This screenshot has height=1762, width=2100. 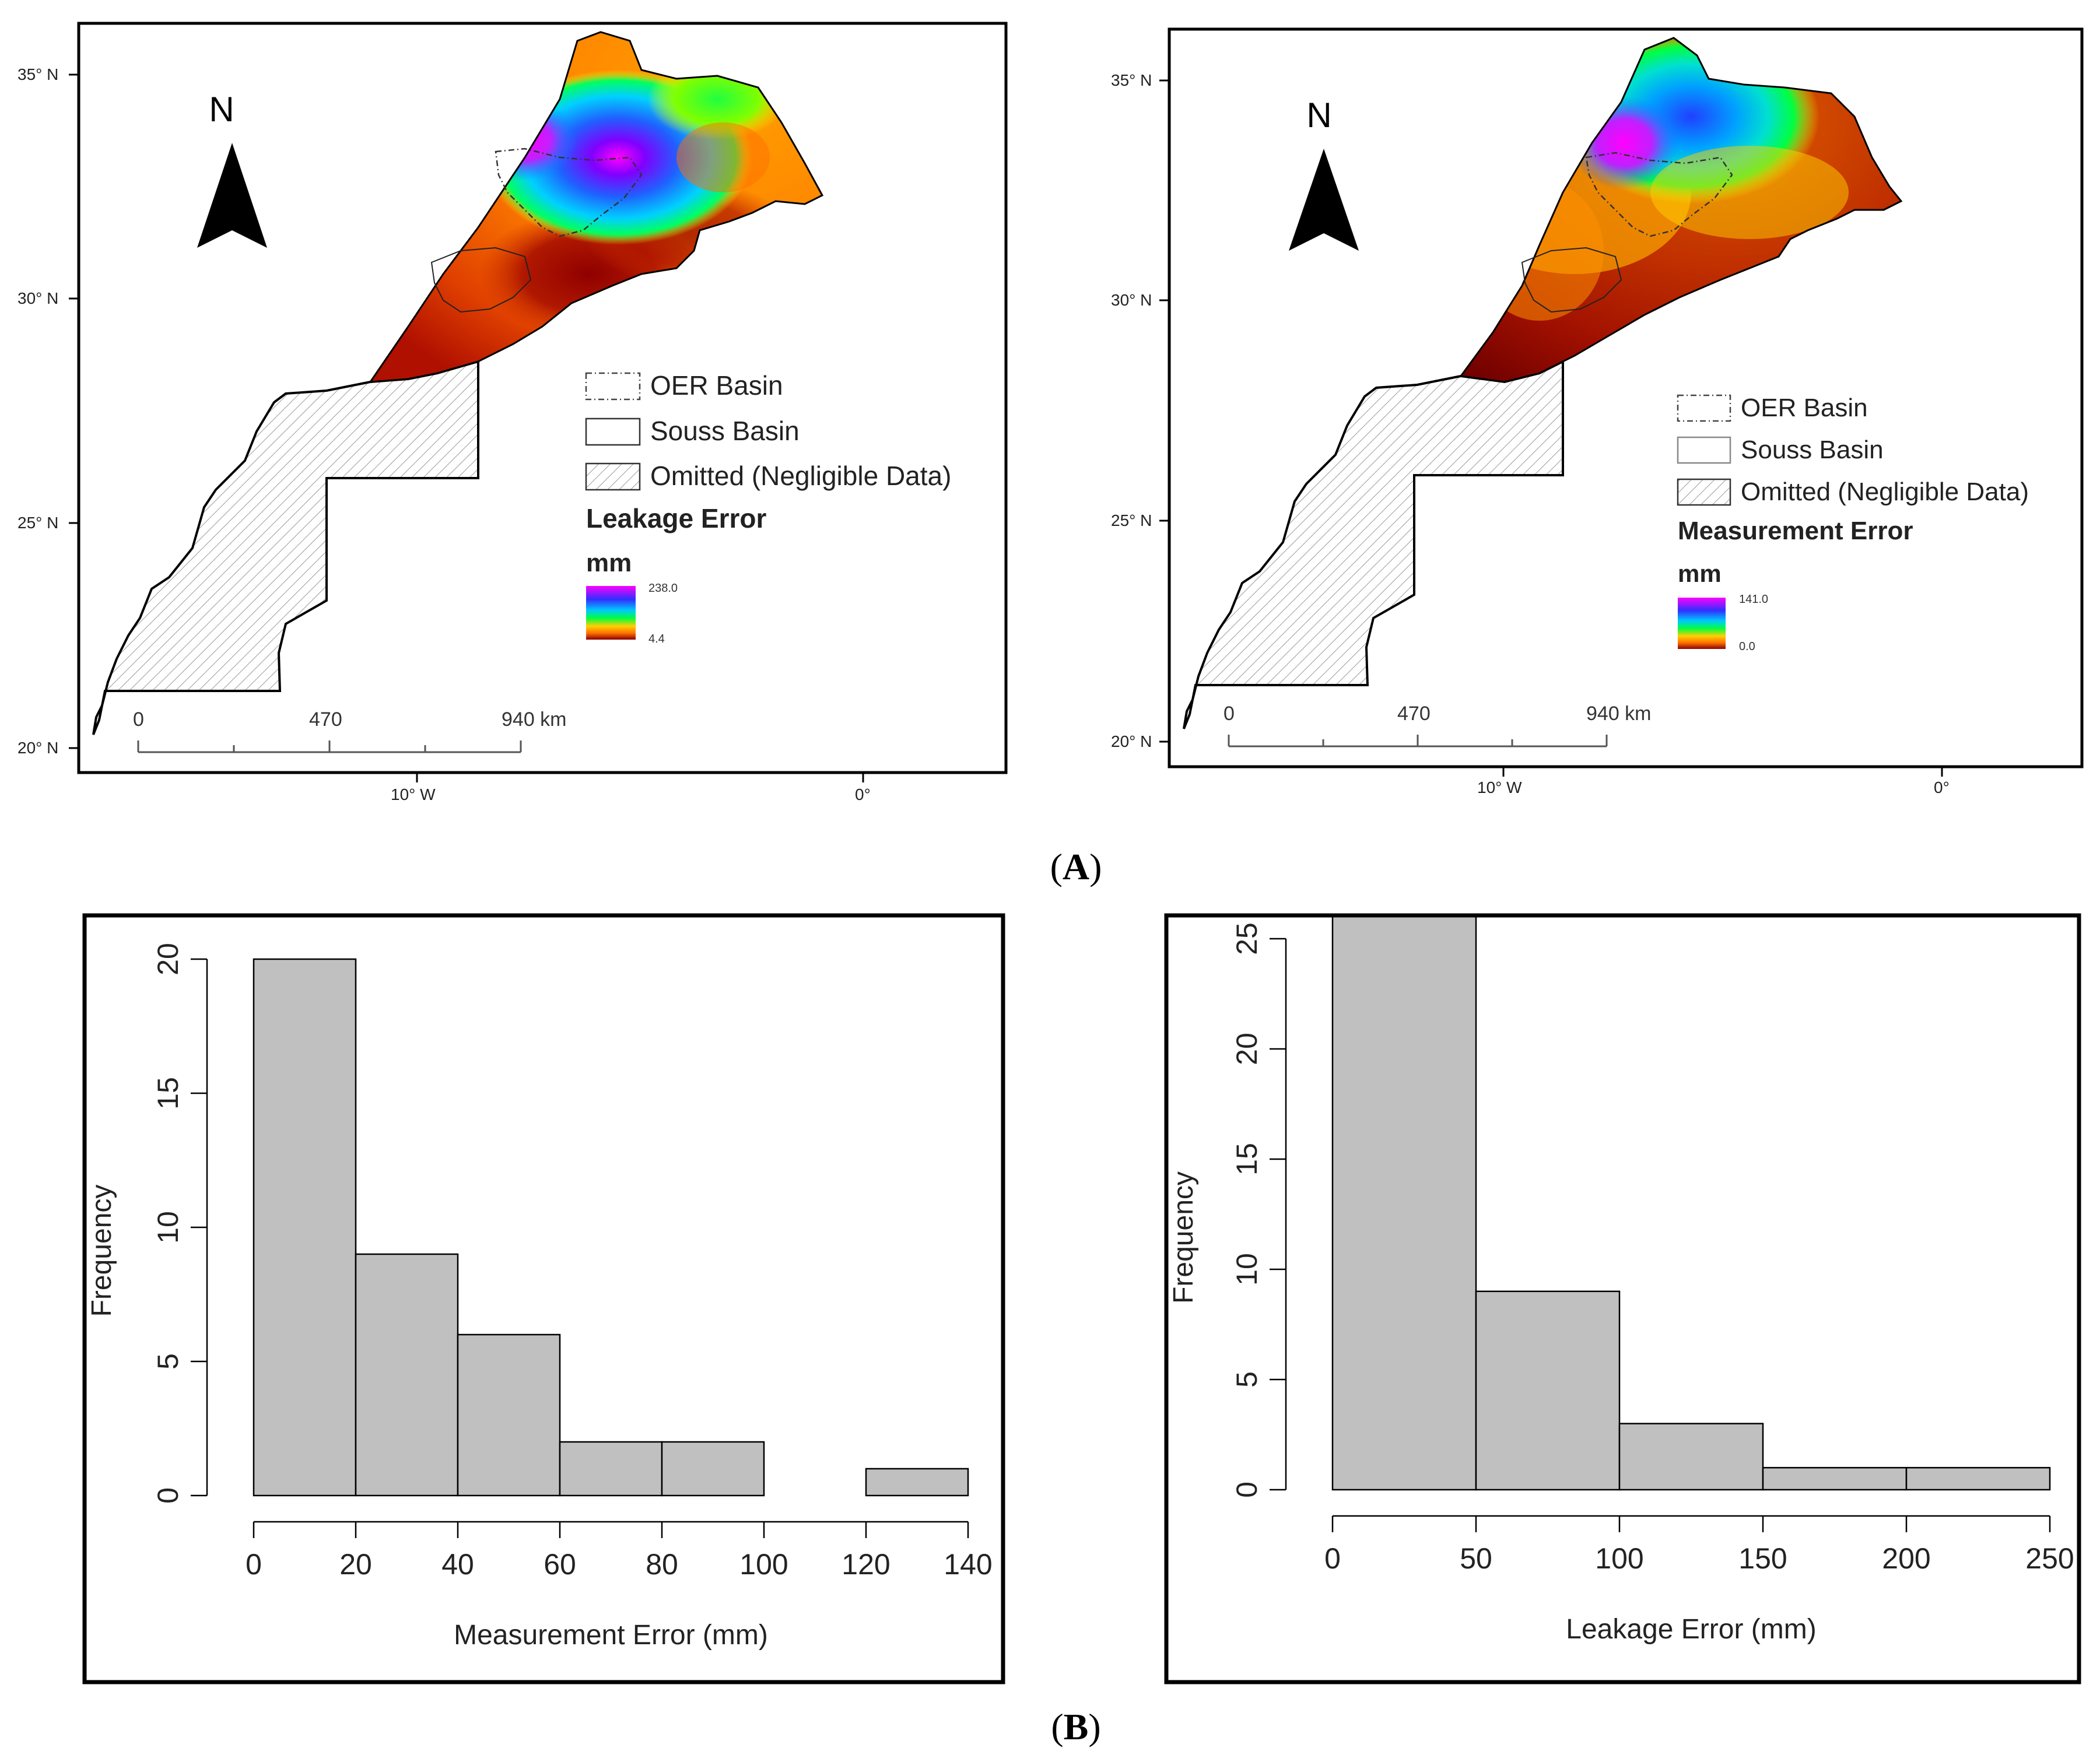 I want to click on x-tick-label: 50, so click(x=1476, y=1558).